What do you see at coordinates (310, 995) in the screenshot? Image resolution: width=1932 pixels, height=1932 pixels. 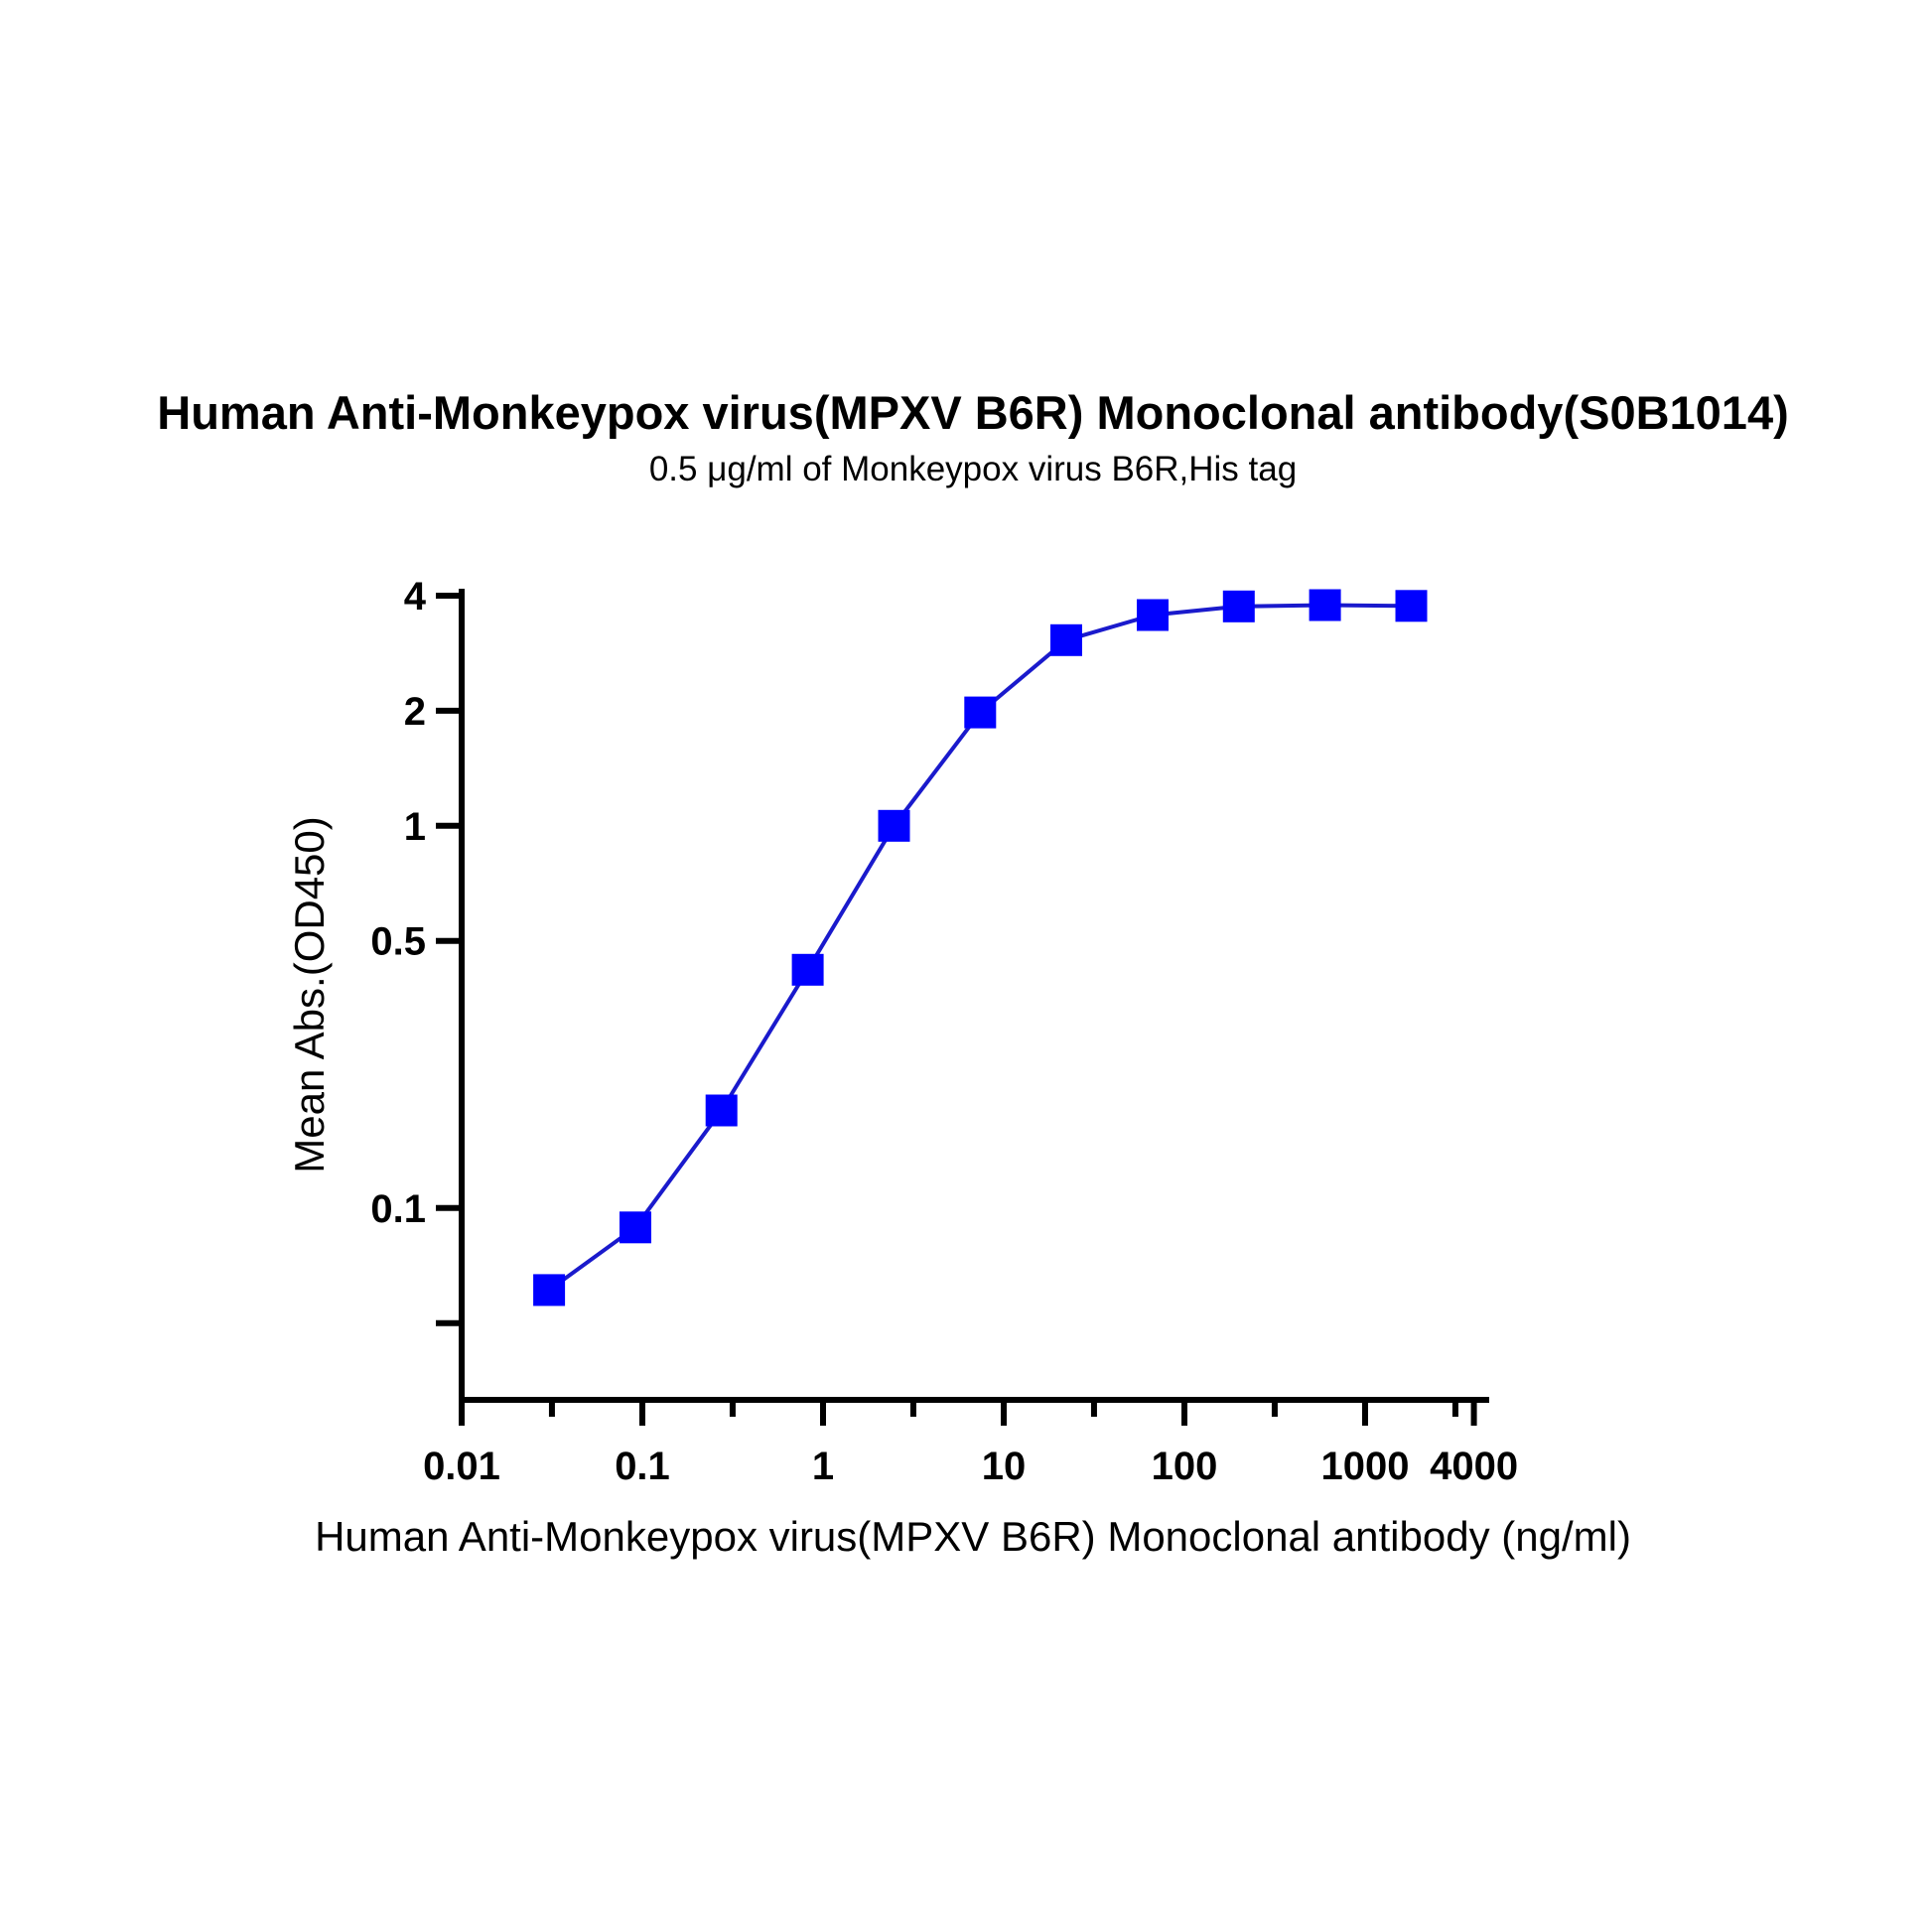 I see `y-axis-label: Mean Abs.(OD450)` at bounding box center [310, 995].